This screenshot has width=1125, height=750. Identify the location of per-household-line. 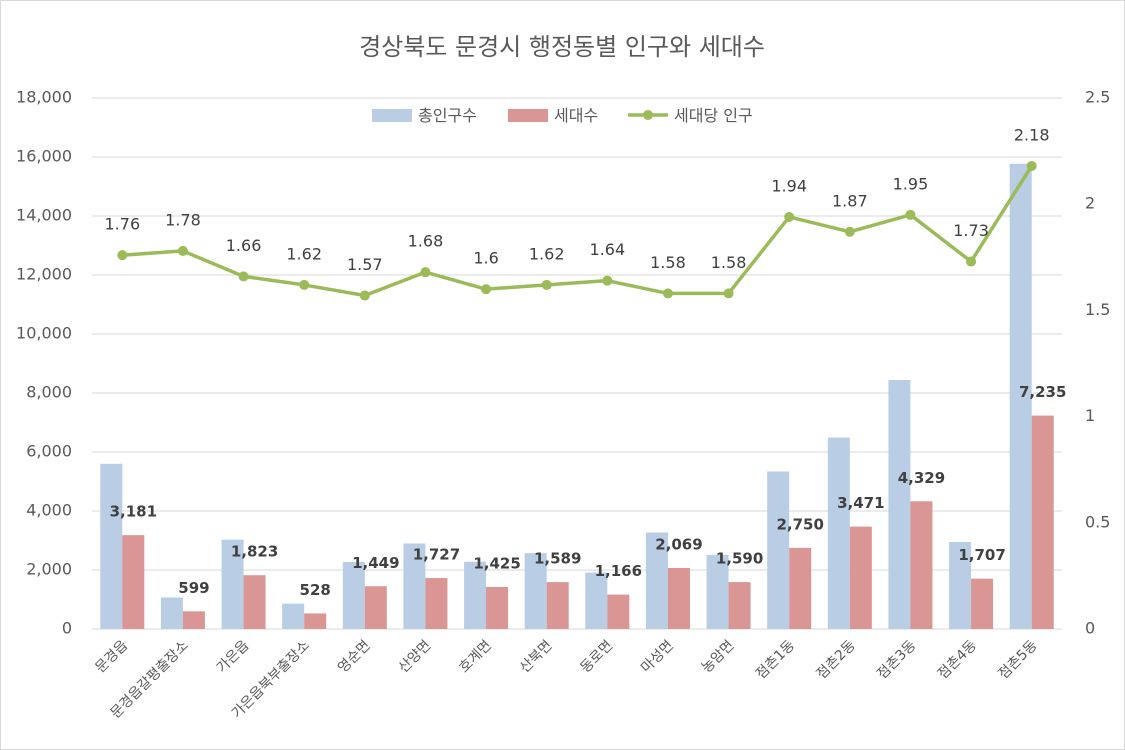
(578, 231).